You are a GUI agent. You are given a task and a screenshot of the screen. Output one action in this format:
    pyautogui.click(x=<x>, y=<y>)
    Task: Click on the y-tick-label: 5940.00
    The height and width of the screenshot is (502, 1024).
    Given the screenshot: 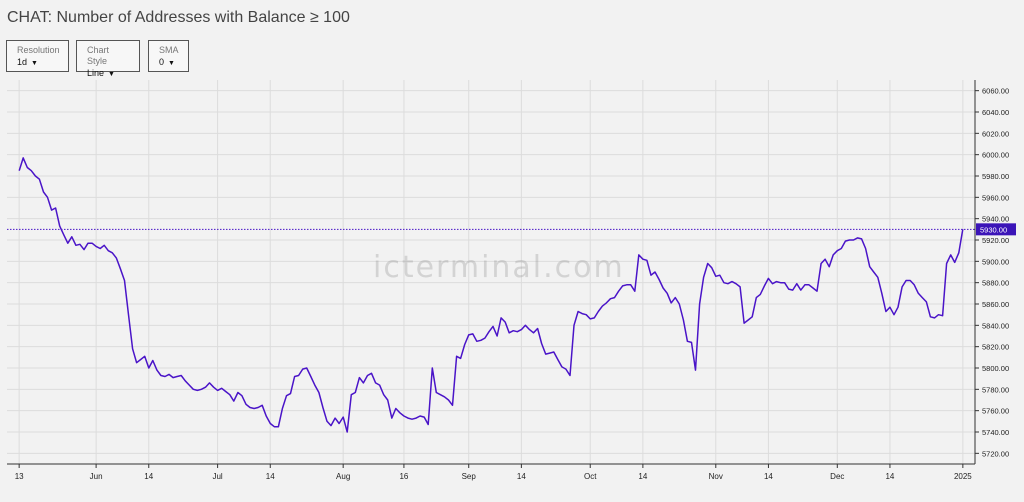 What is the action you would take?
    pyautogui.click(x=995, y=219)
    